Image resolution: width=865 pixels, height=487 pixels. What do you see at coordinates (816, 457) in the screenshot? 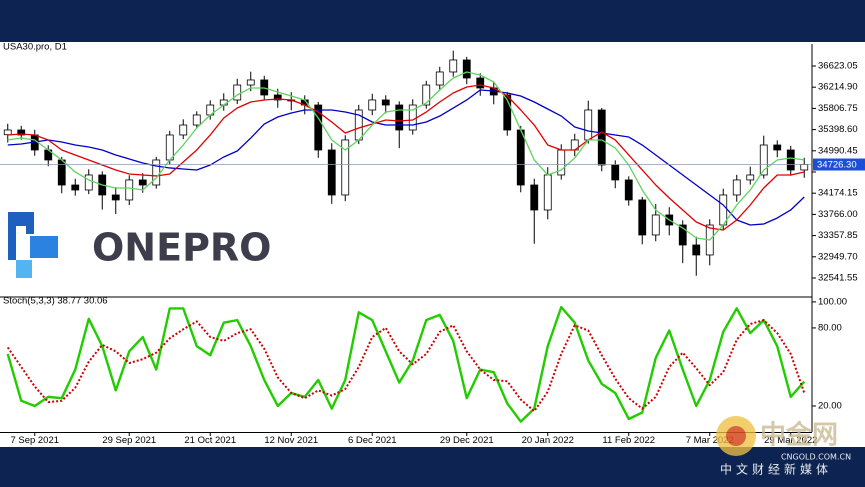
I see `watermark-site: CNGOLD.COM.CN` at bounding box center [816, 457].